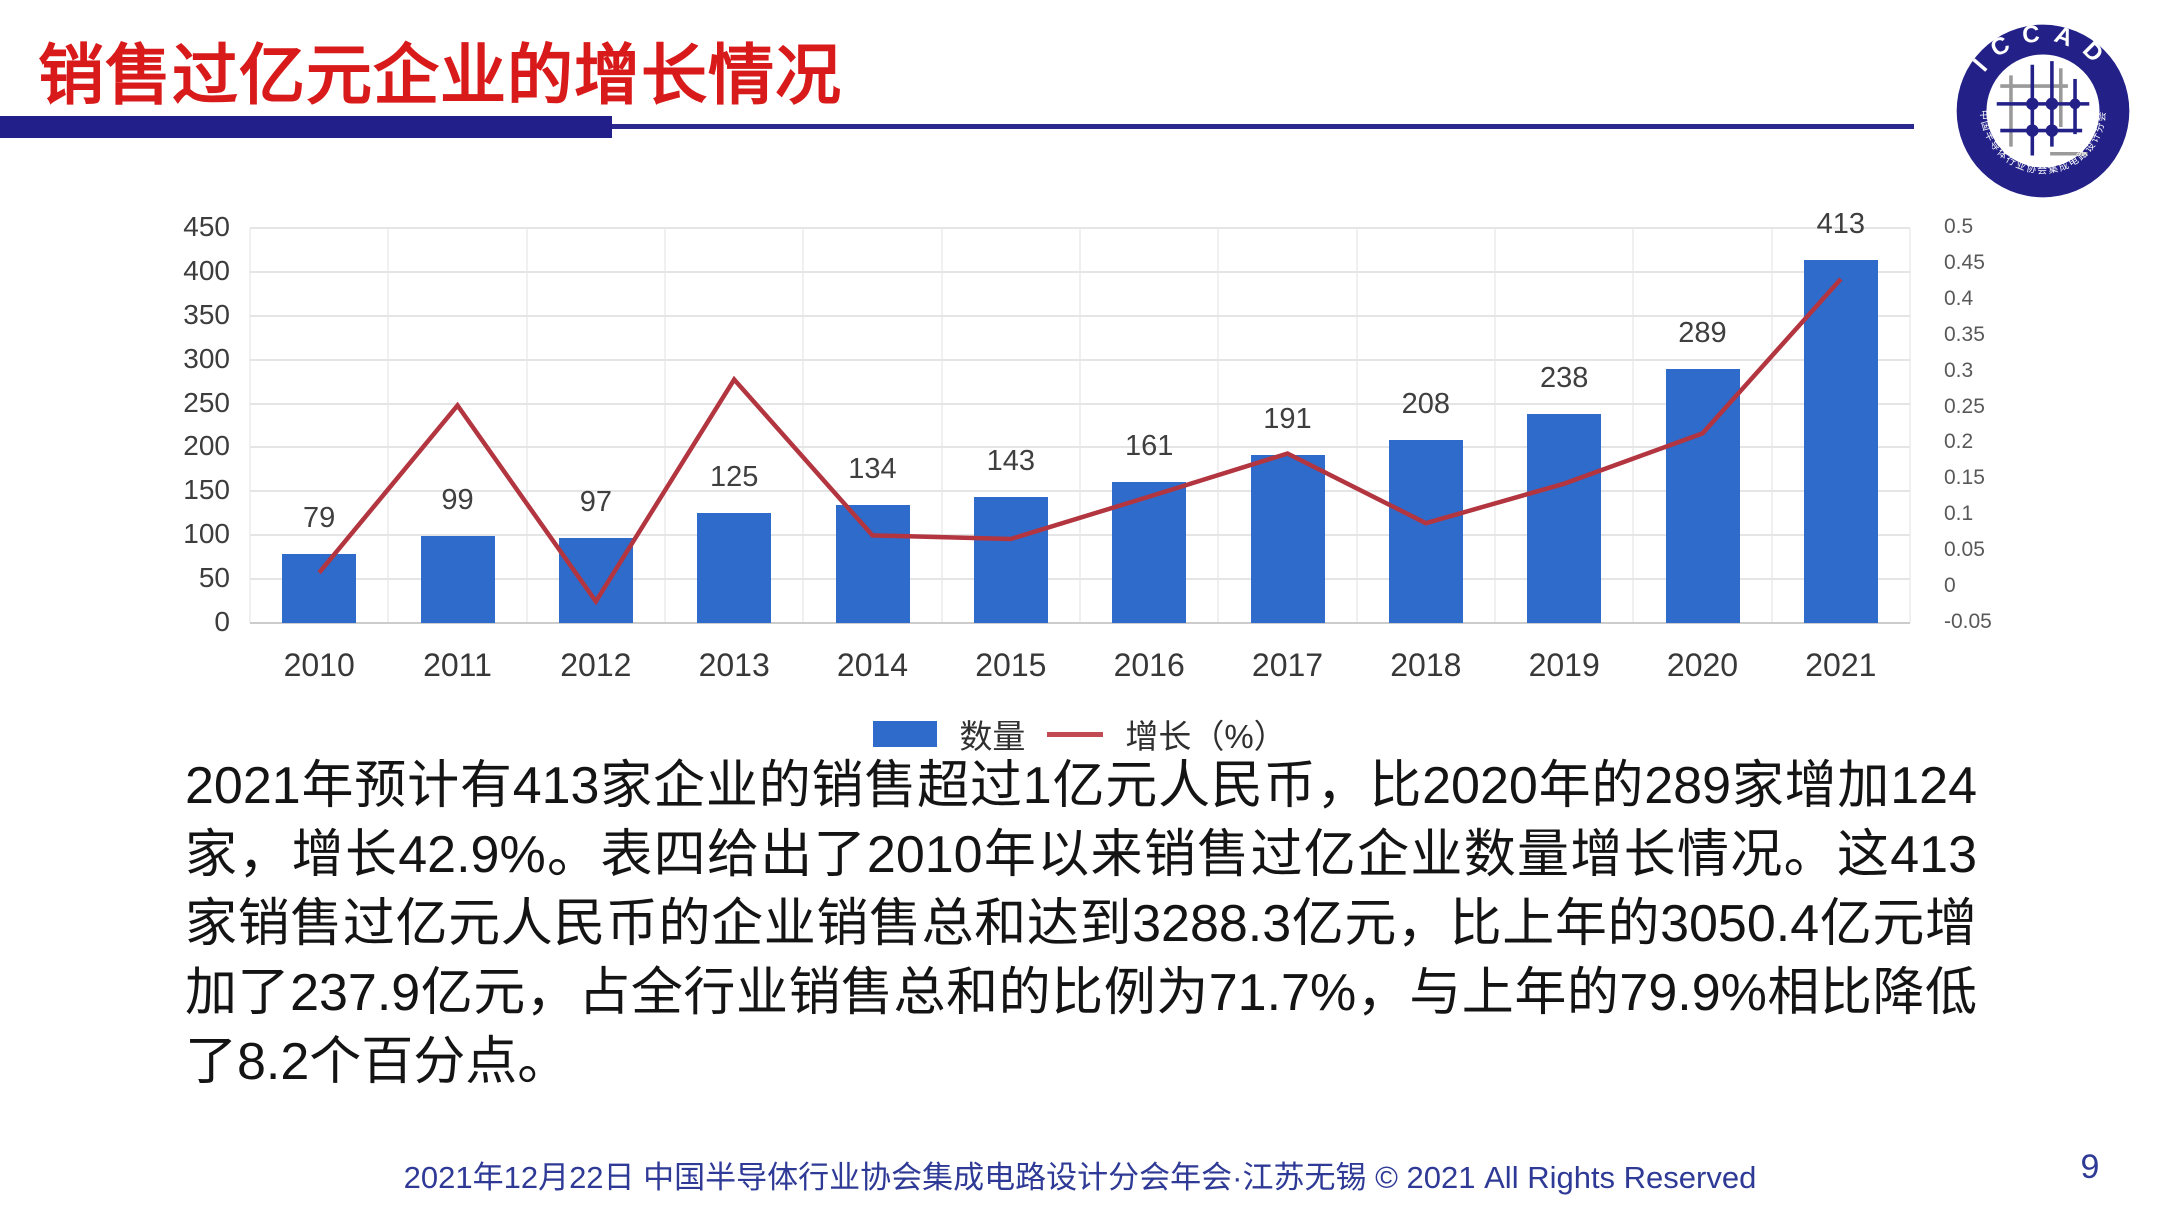 This screenshot has height=1216, width=2160. I want to click on bar-2011, so click(457, 579).